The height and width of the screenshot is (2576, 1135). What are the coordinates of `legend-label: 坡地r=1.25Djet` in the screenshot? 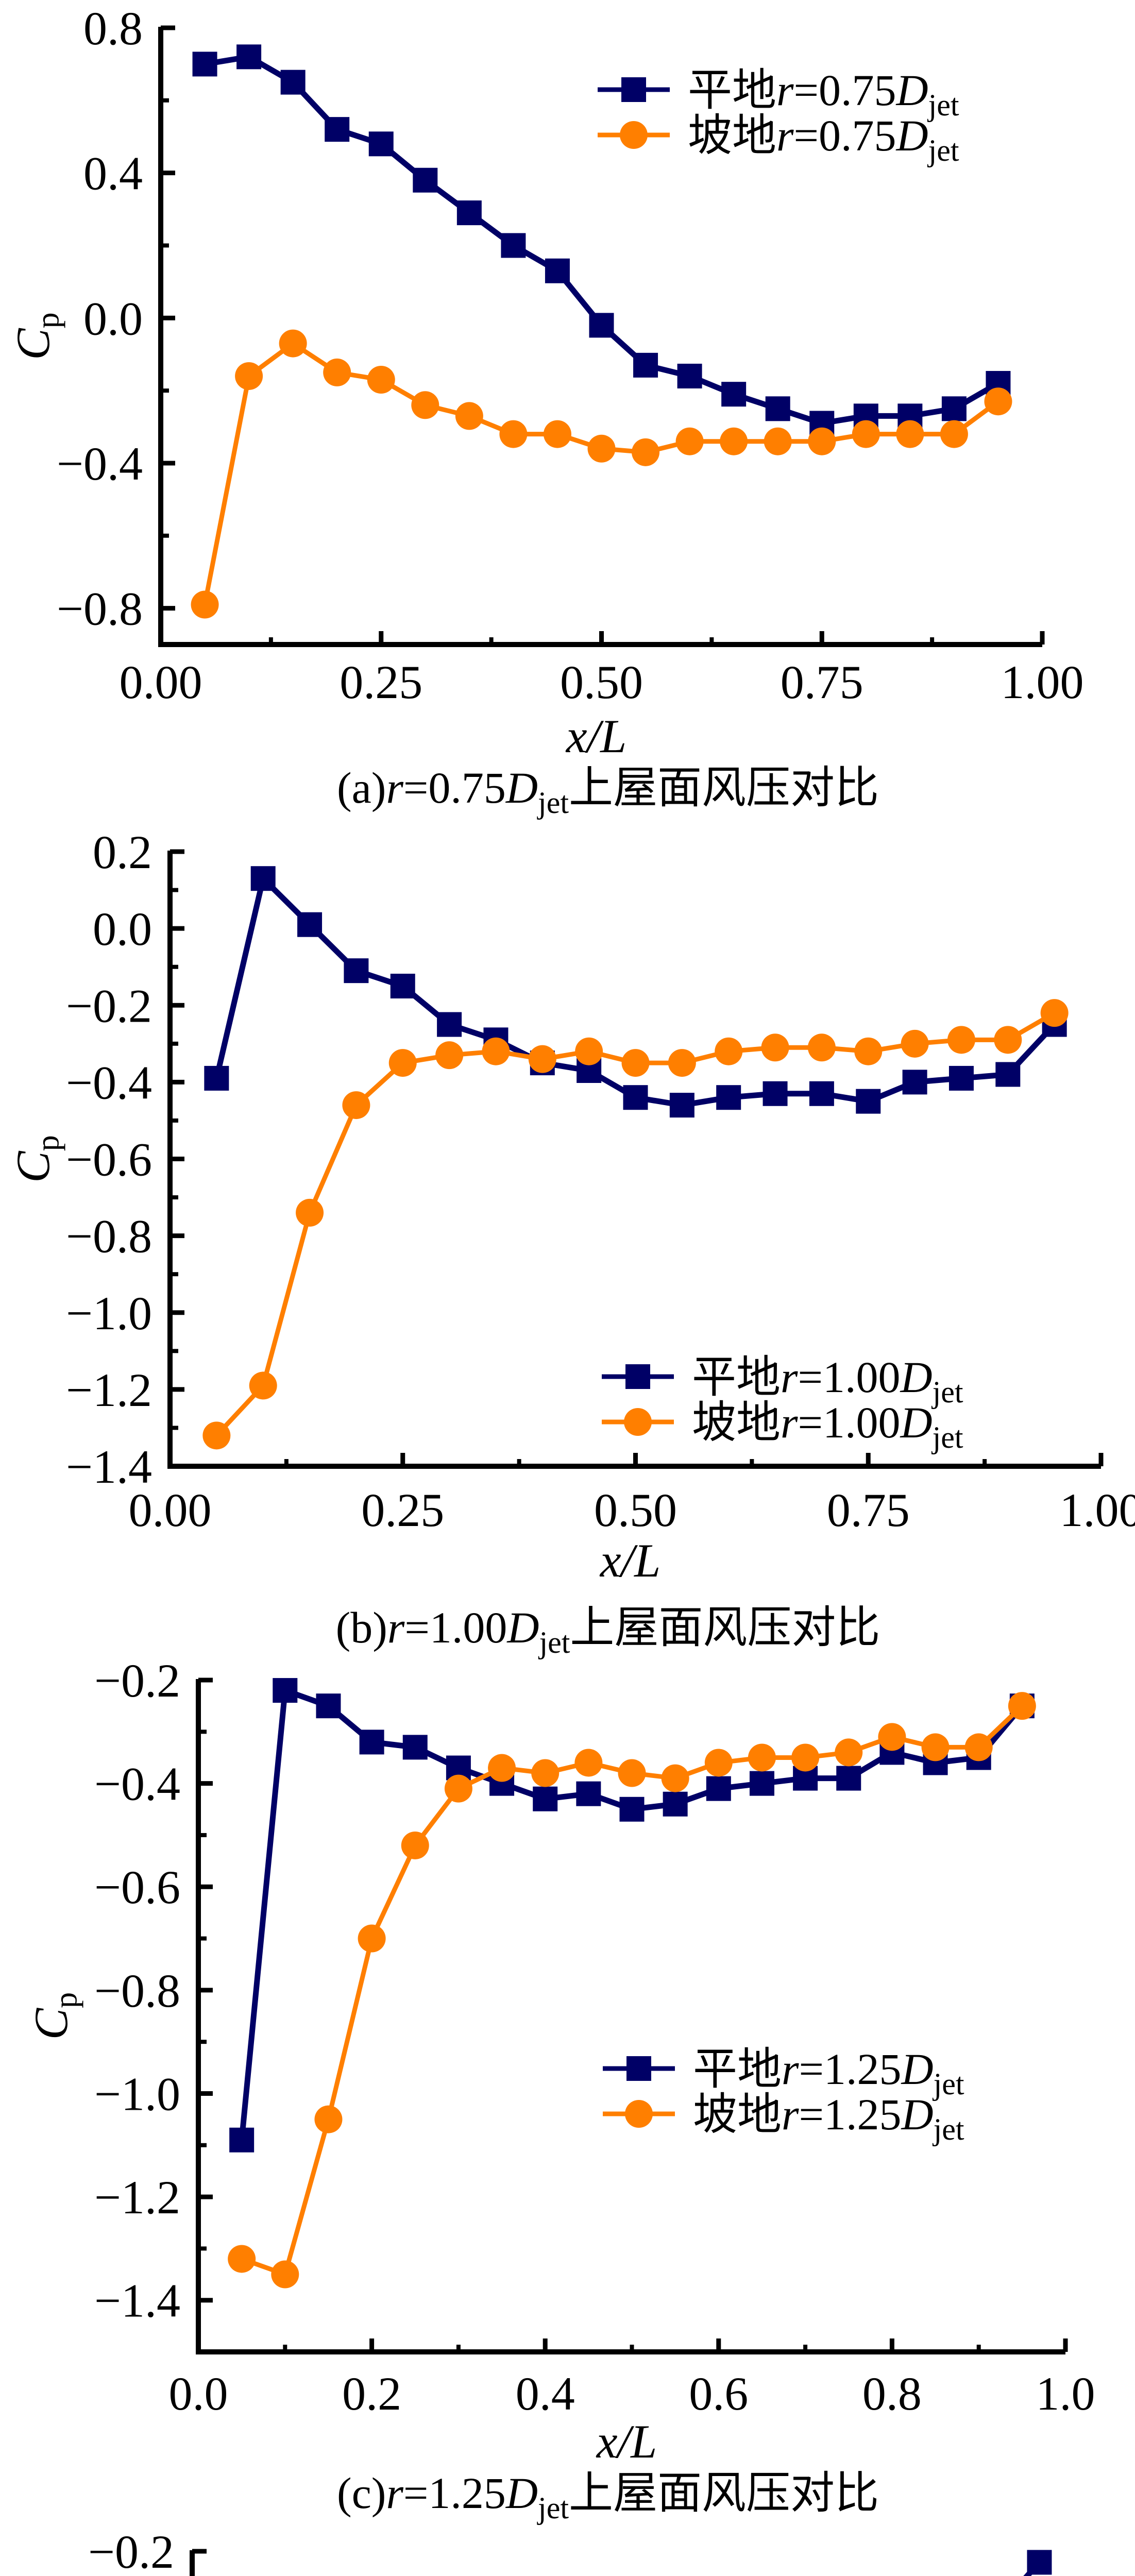 It's located at (829, 2118).